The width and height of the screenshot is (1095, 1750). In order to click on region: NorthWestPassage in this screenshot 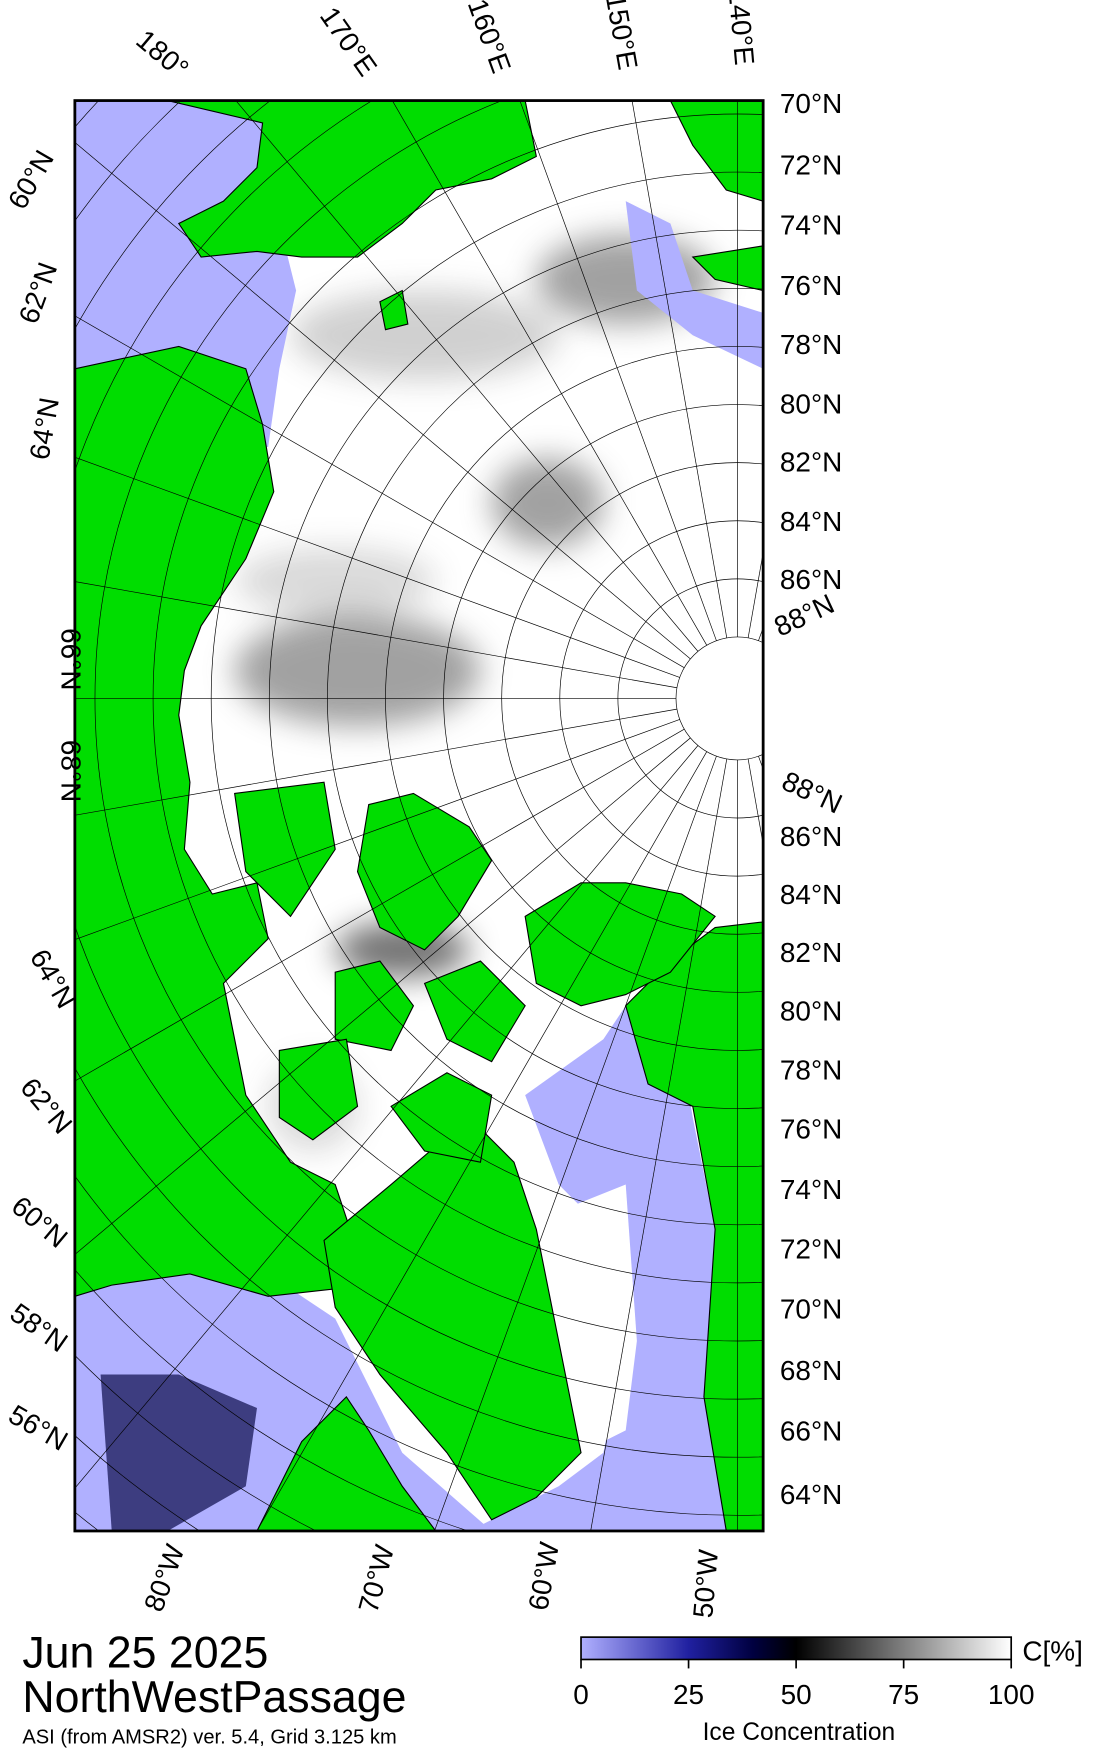, I will do `click(214, 1697)`.